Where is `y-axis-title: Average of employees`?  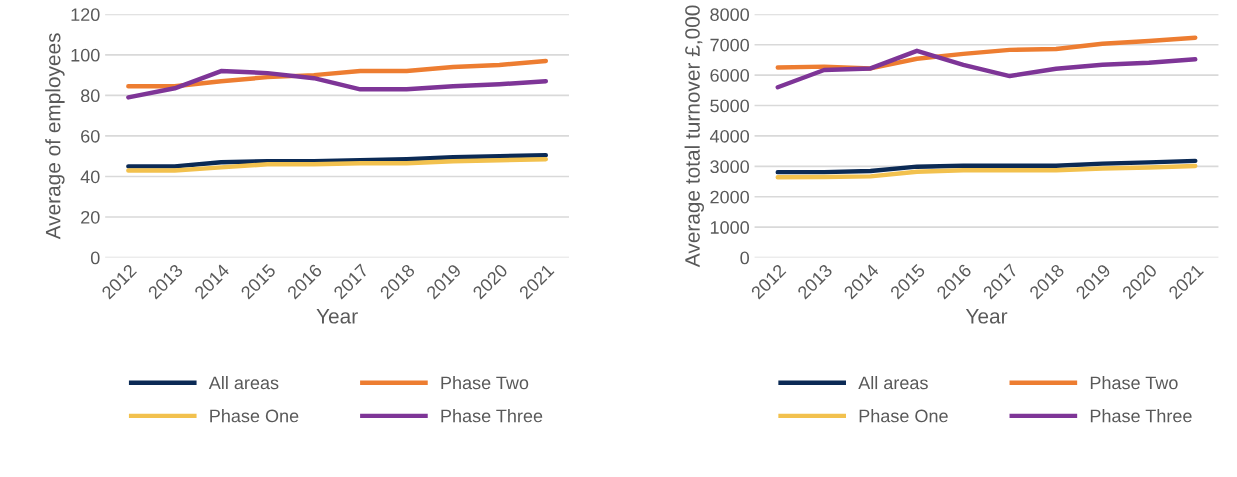
y-axis-title: Average of employees is located at coordinates (55, 136).